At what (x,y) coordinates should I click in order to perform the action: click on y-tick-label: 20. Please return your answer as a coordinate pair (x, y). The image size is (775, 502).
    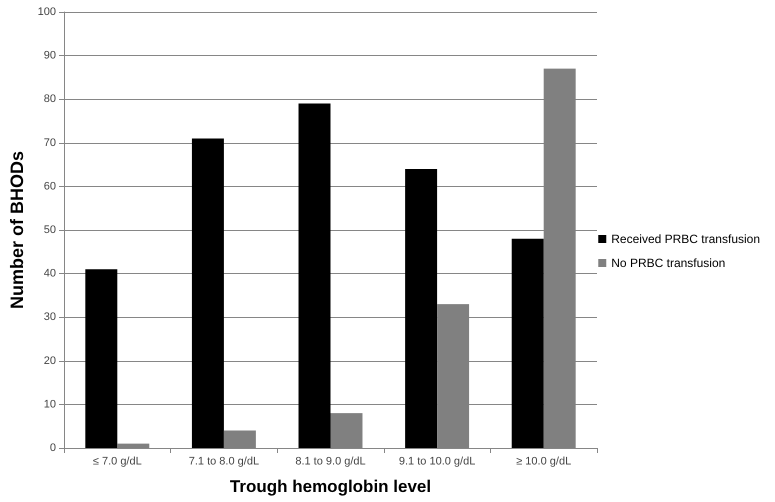
    Looking at the image, I should click on (50, 360).